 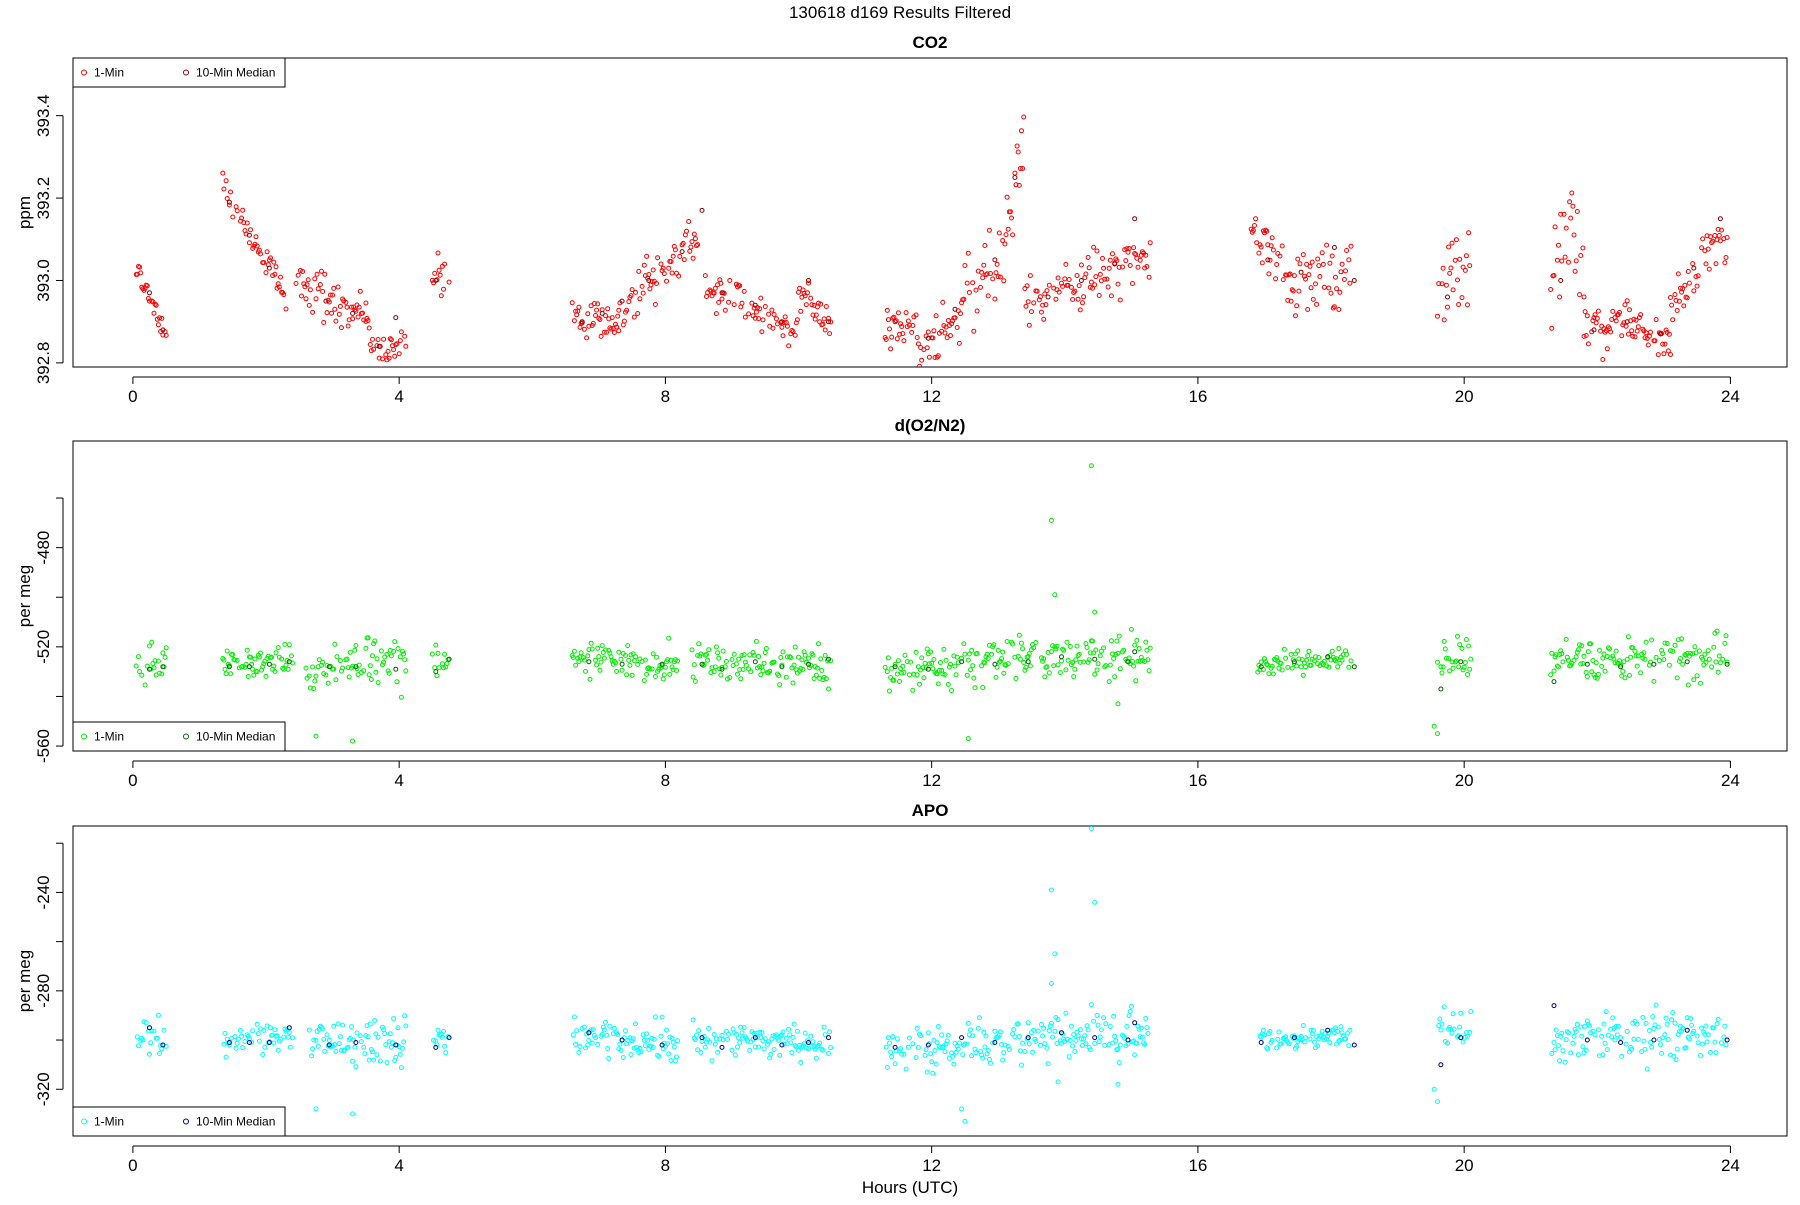 What do you see at coordinates (665, 780) in the screenshot?
I see `x-tick-label: 8` at bounding box center [665, 780].